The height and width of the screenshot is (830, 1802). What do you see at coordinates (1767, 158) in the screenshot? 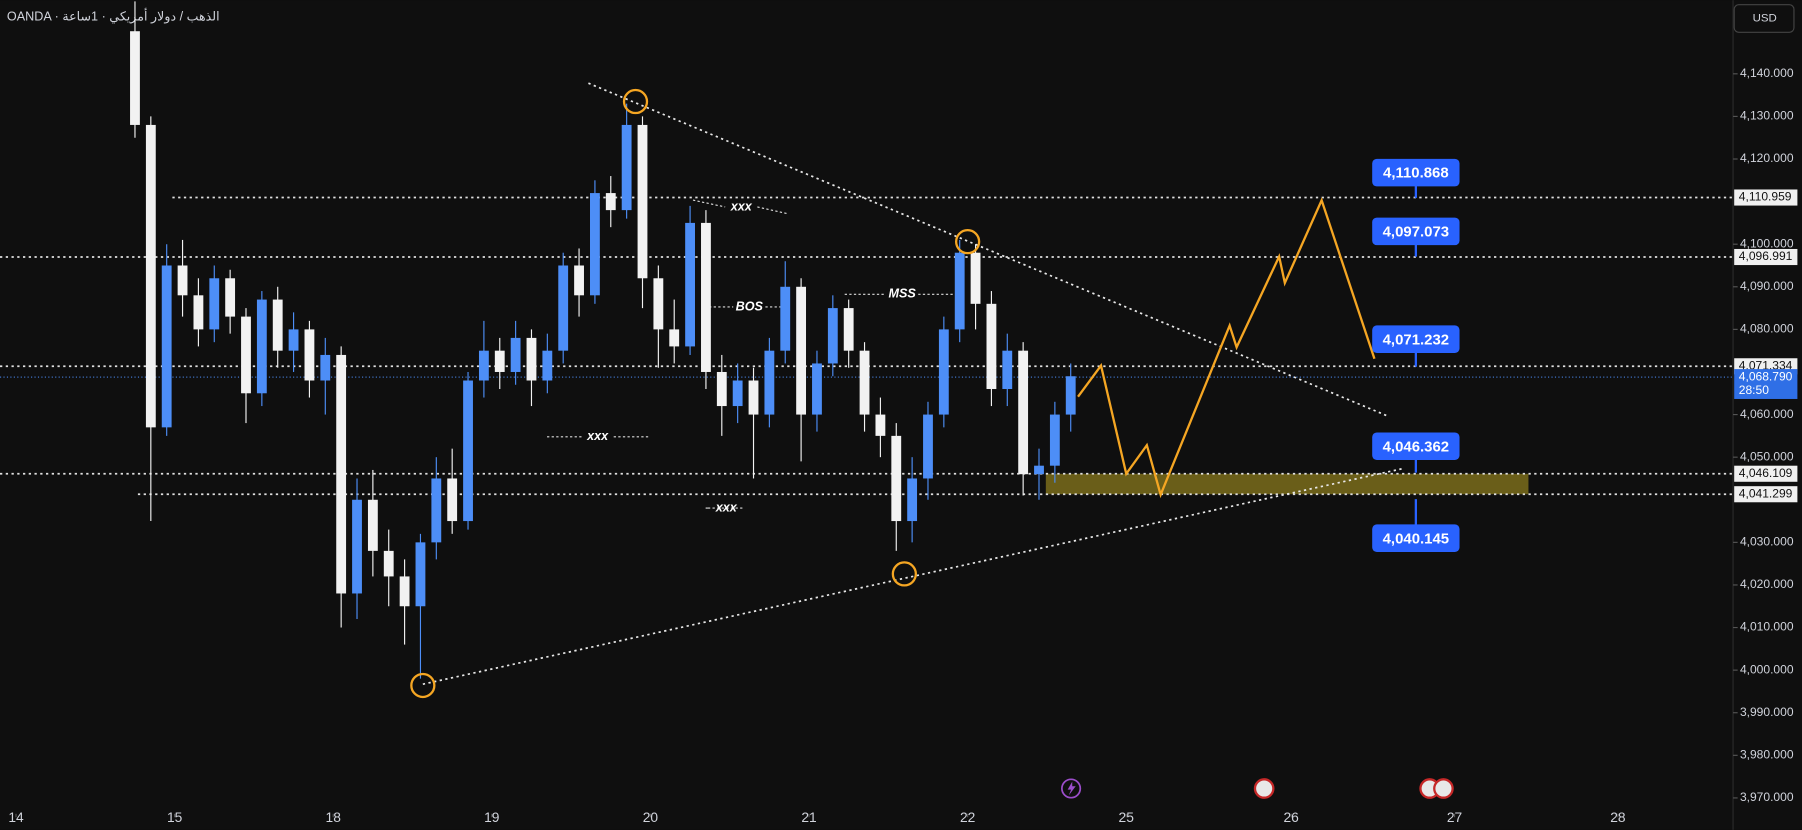
I see `y-tick-label: 4,120.000` at bounding box center [1767, 158].